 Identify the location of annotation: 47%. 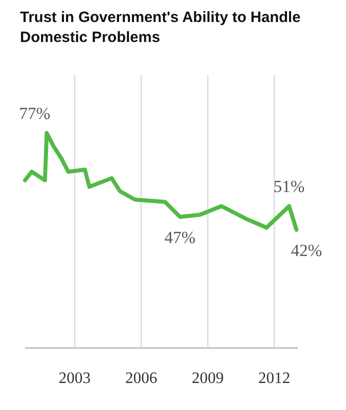
(180, 237).